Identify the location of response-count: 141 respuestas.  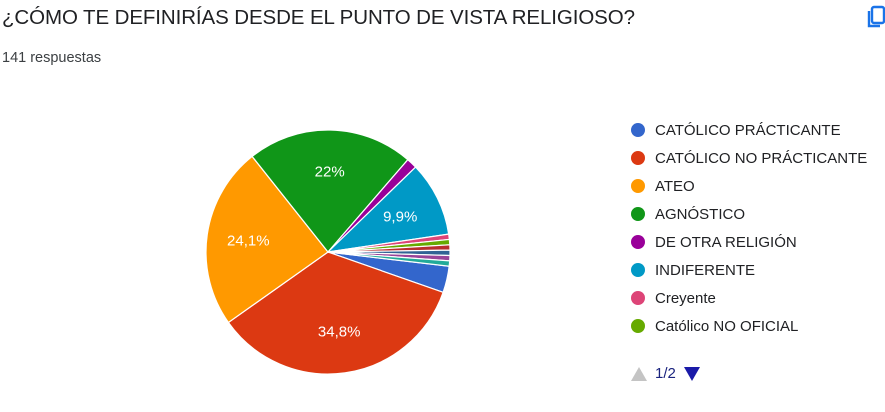
(52, 58).